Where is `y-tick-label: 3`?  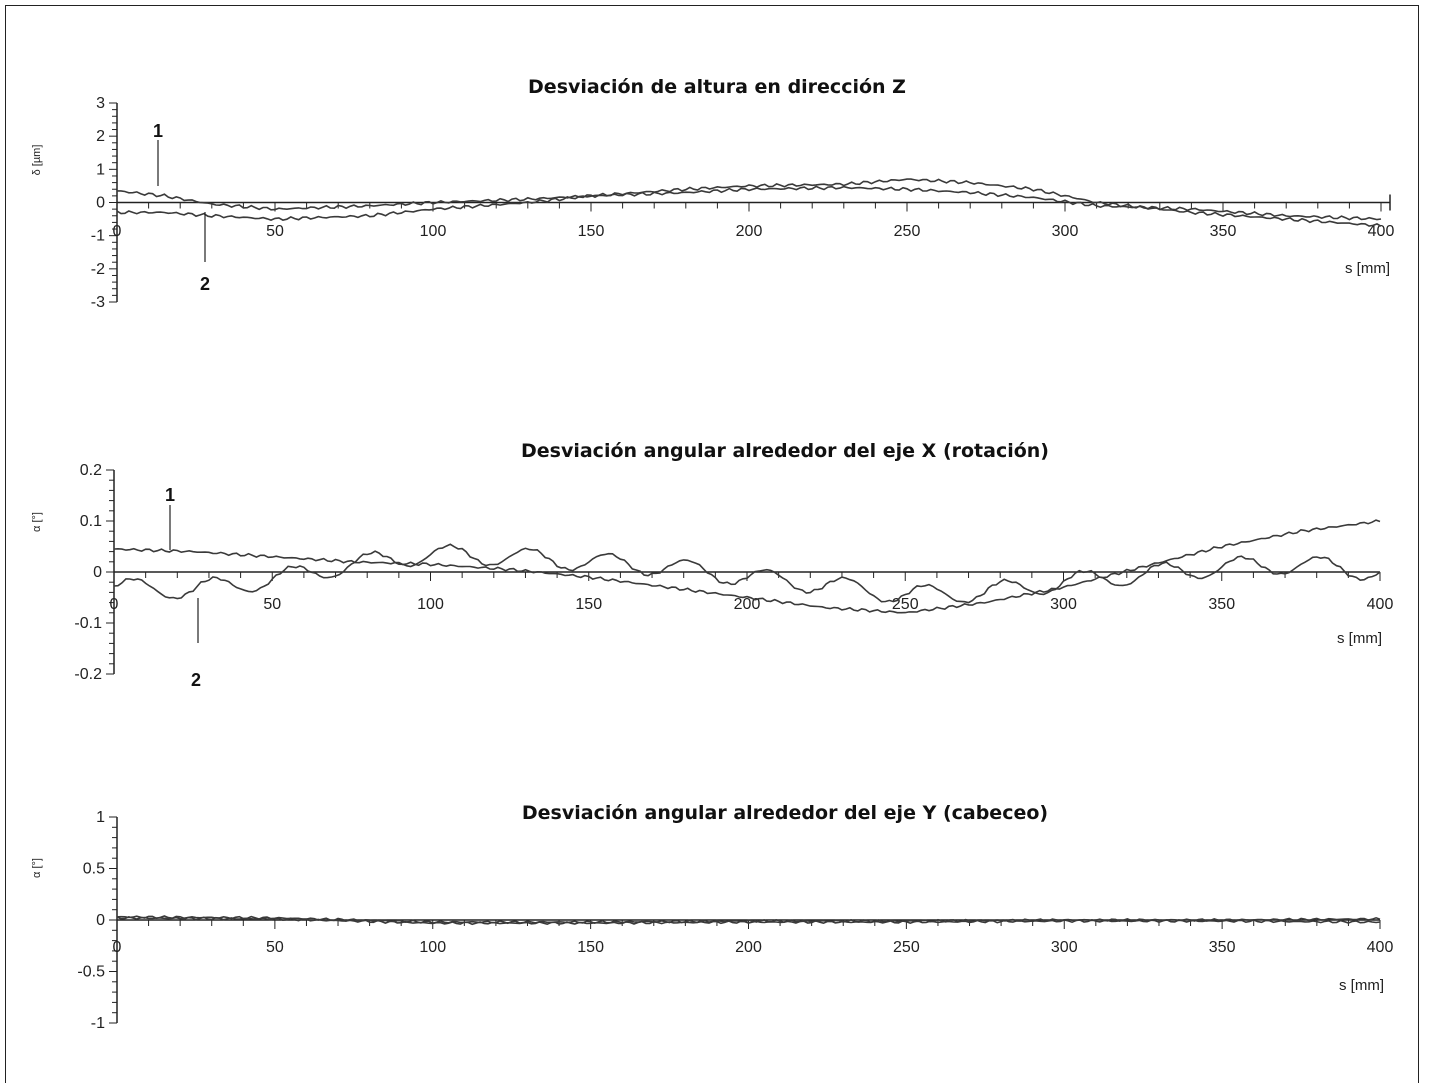 y-tick-label: 3 is located at coordinates (100, 103).